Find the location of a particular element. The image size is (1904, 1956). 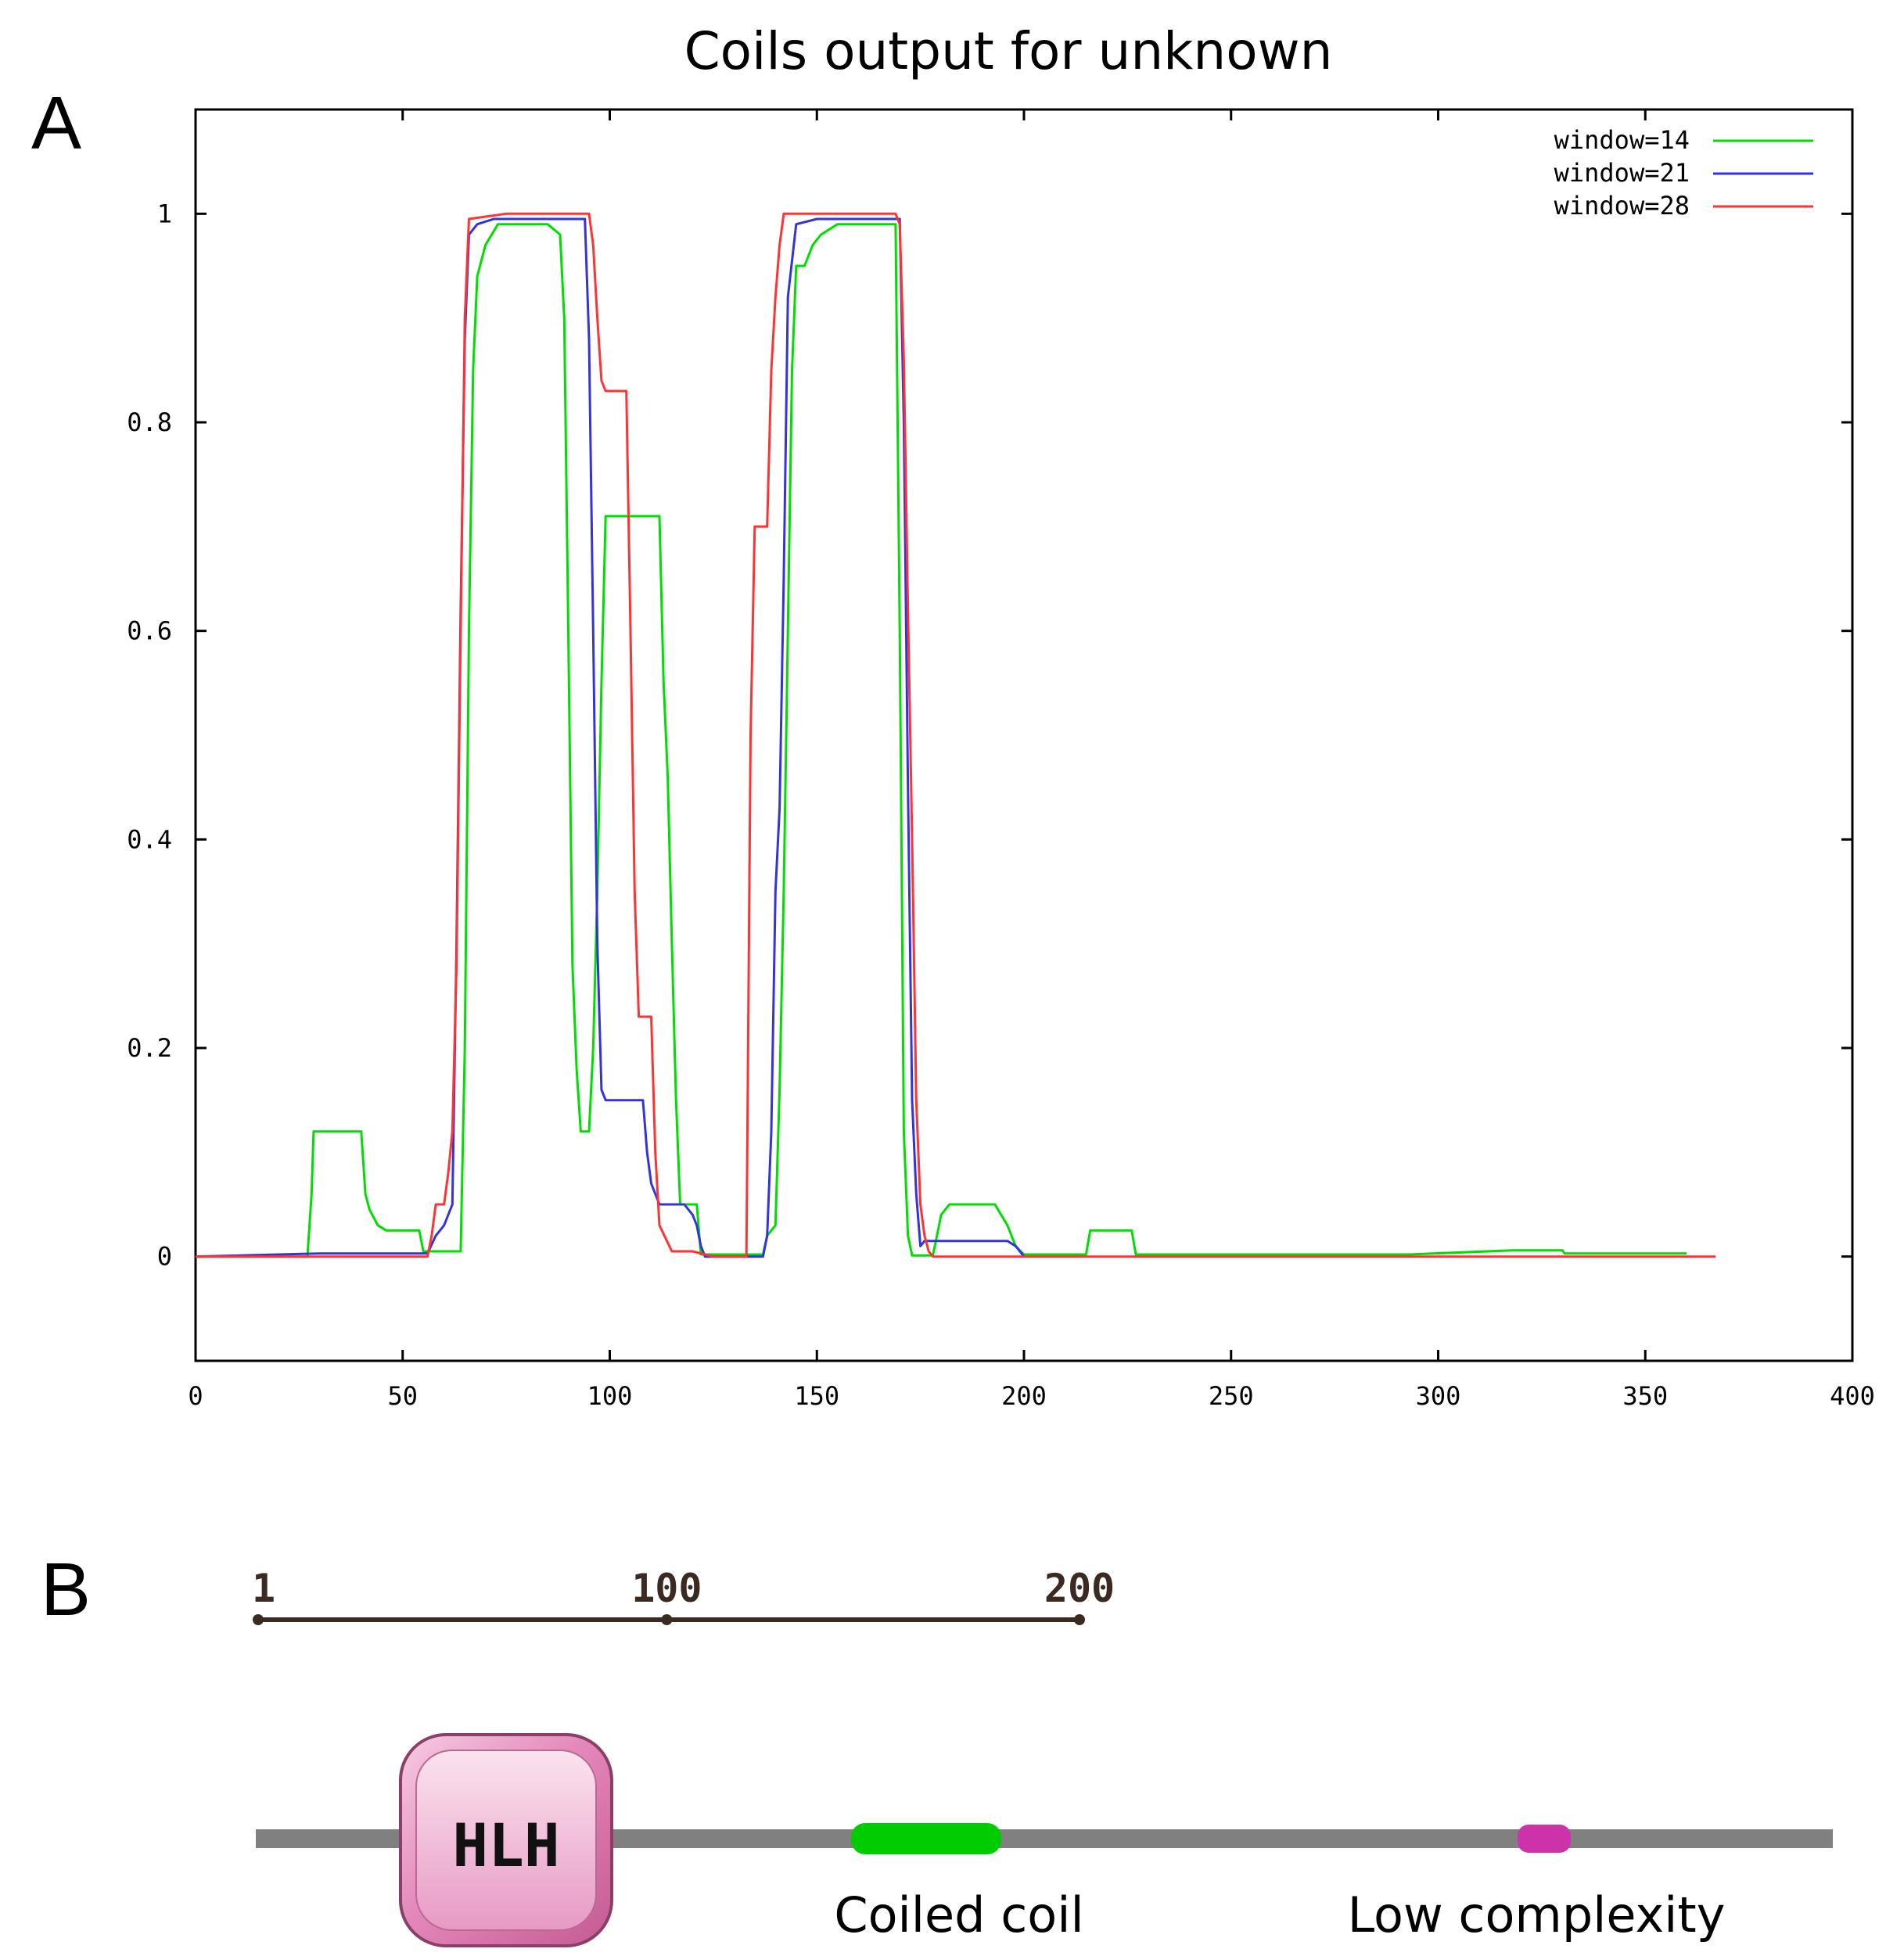

y-tick-label: 0 is located at coordinates (164, 1257).